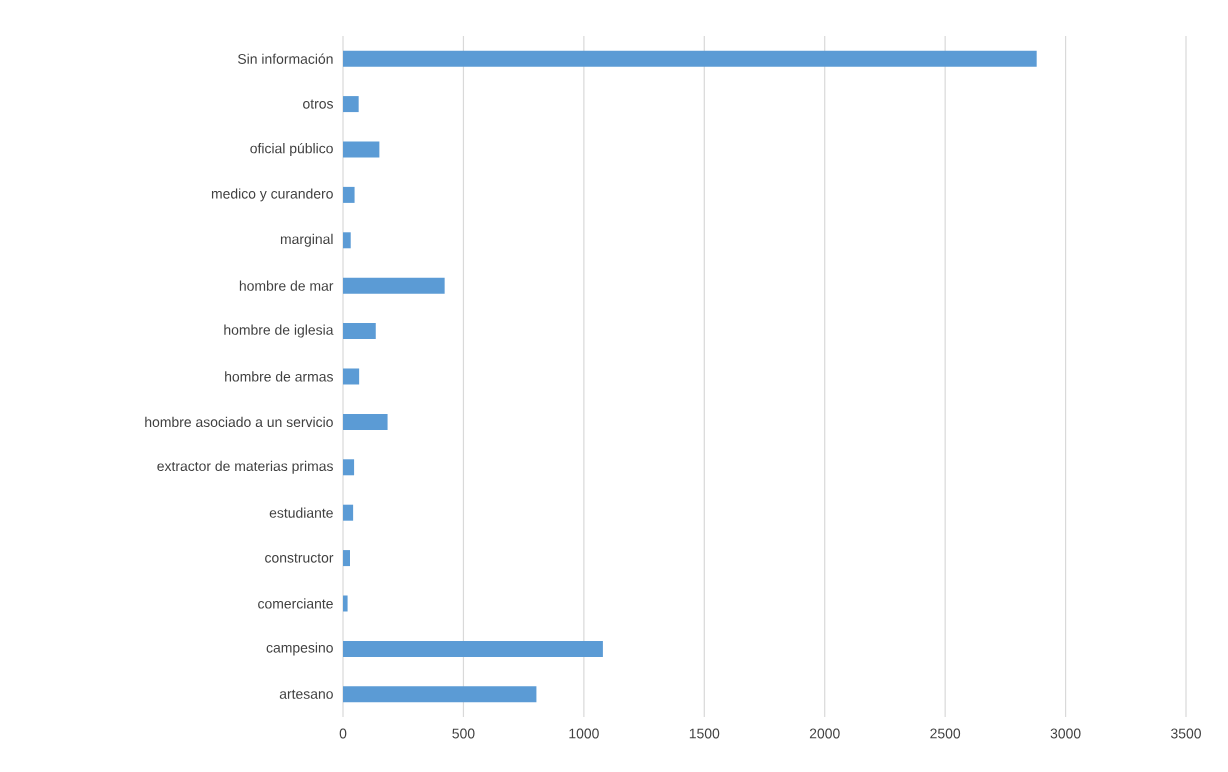 The image size is (1228, 772). I want to click on y-tick-label: campesino, so click(299, 649).